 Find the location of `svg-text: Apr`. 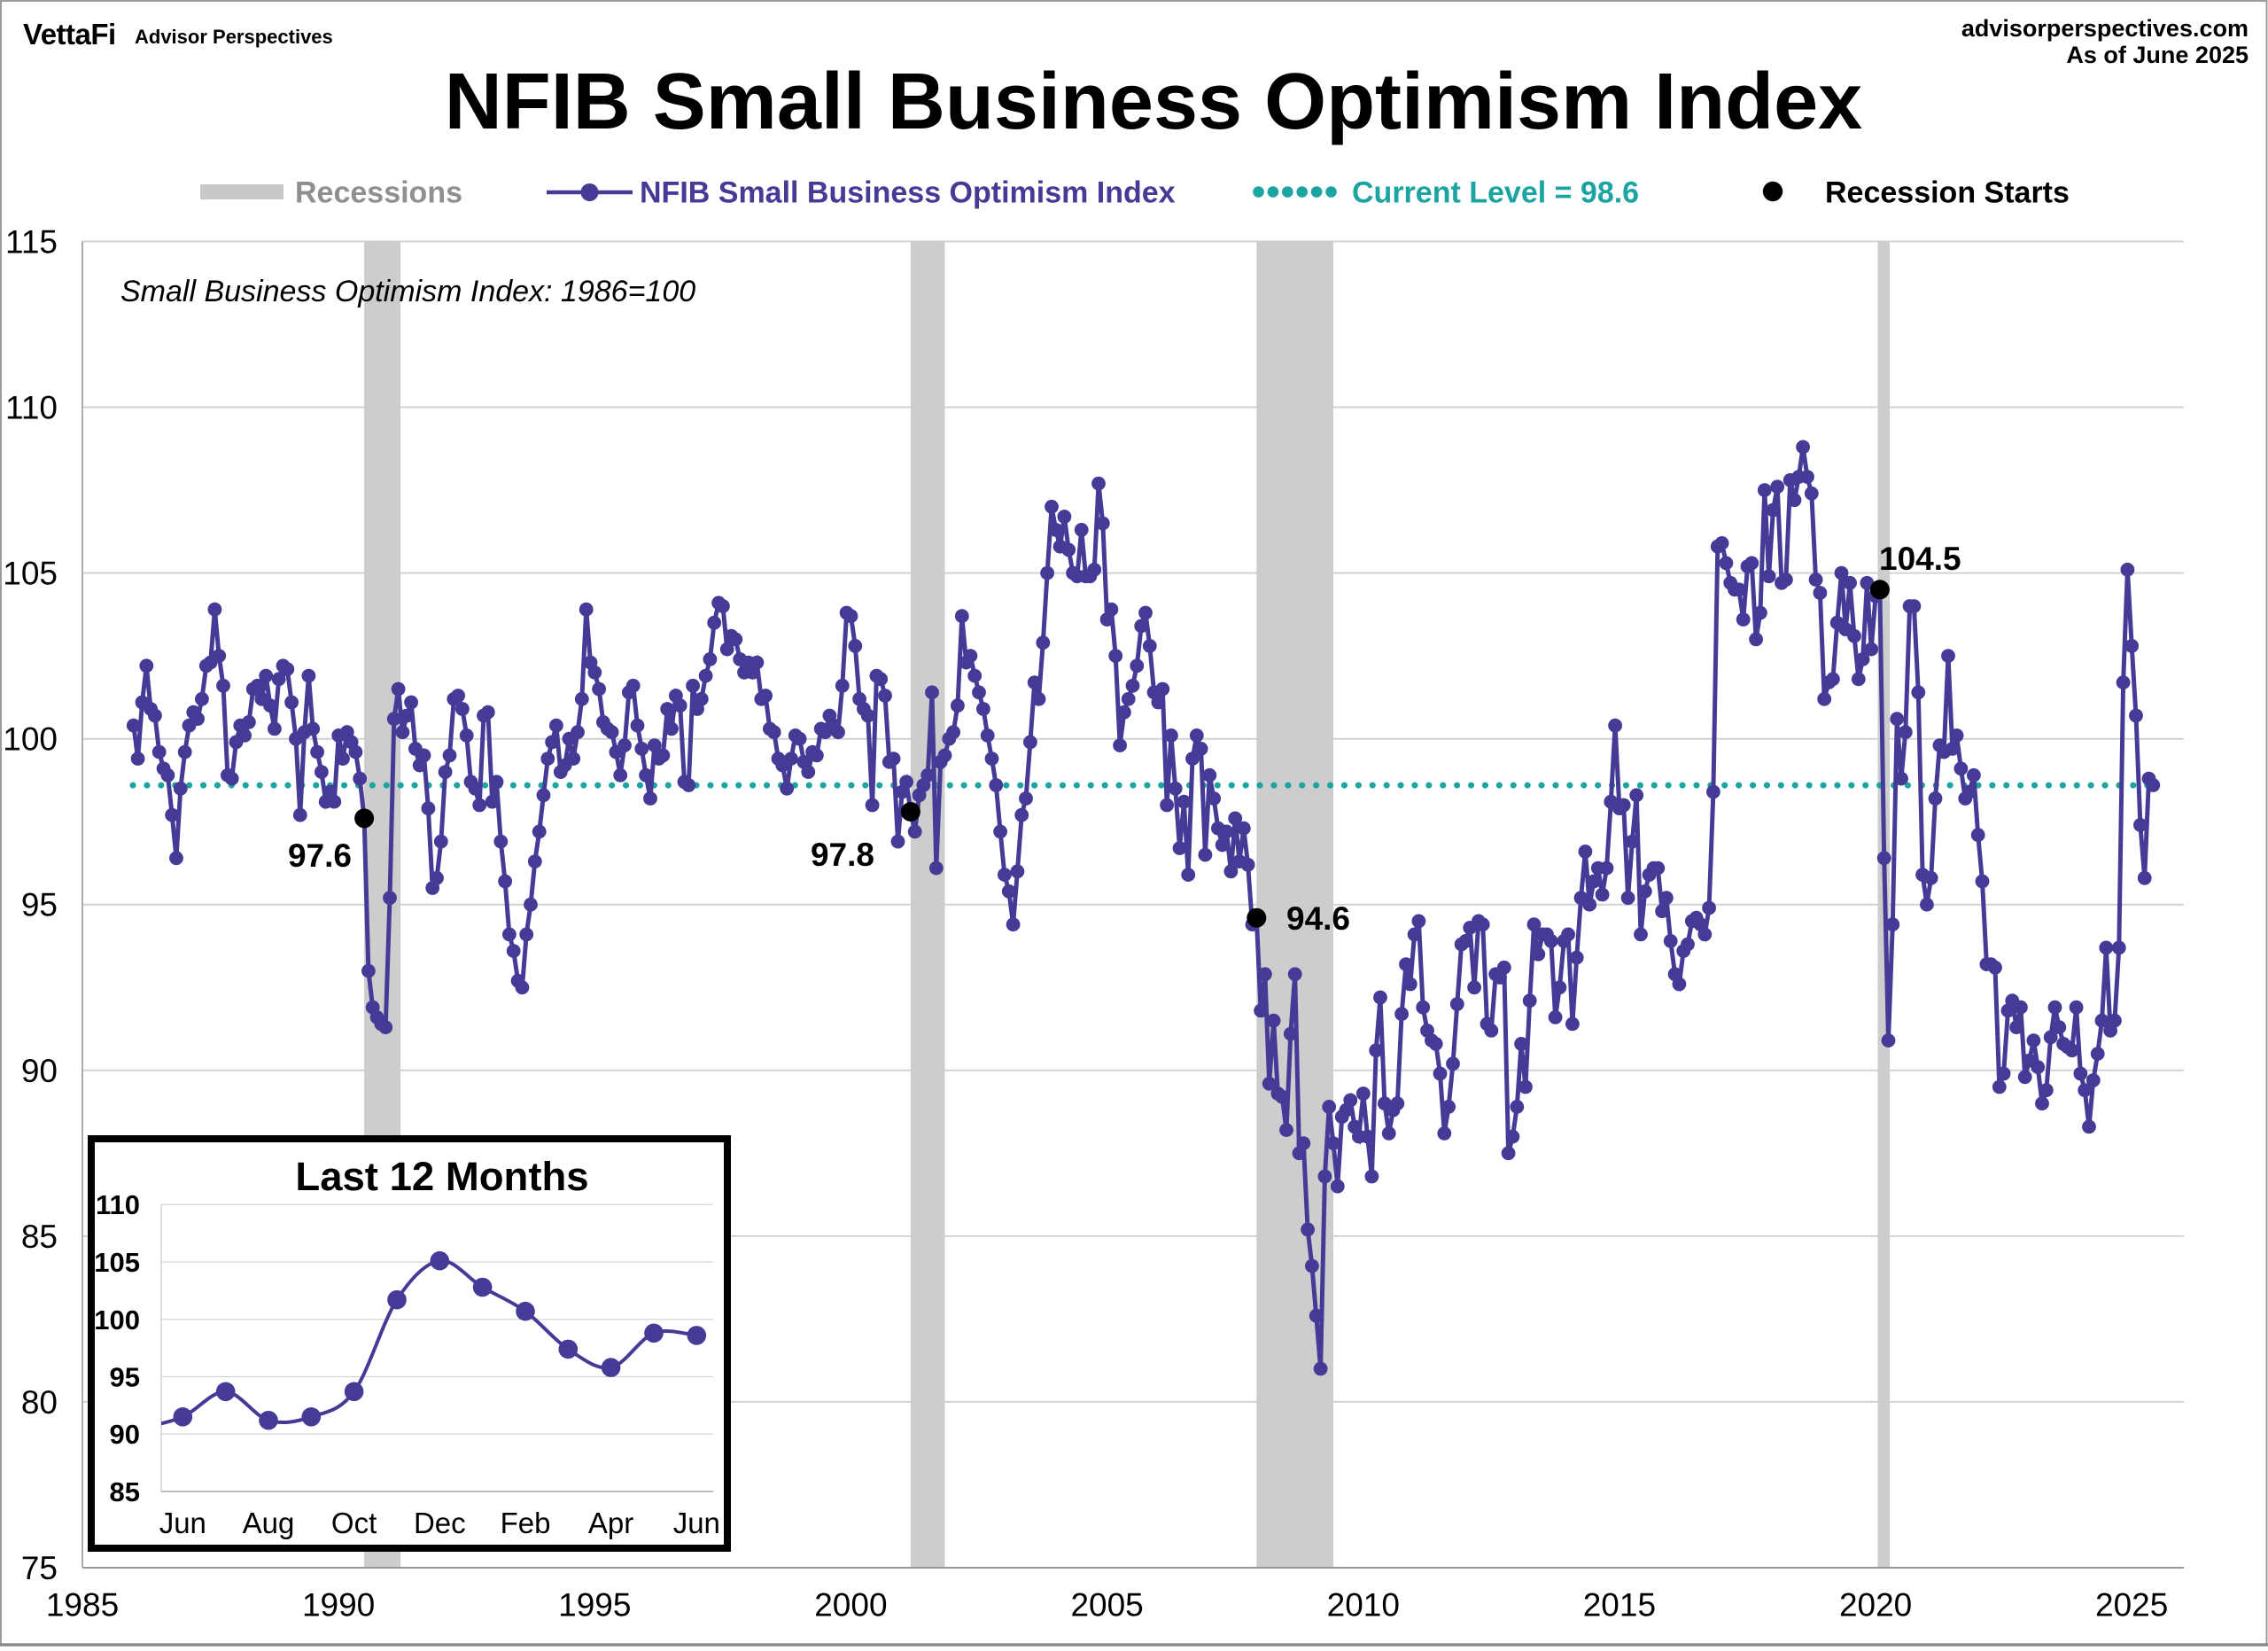

svg-text: Apr is located at coordinates (610, 1523).